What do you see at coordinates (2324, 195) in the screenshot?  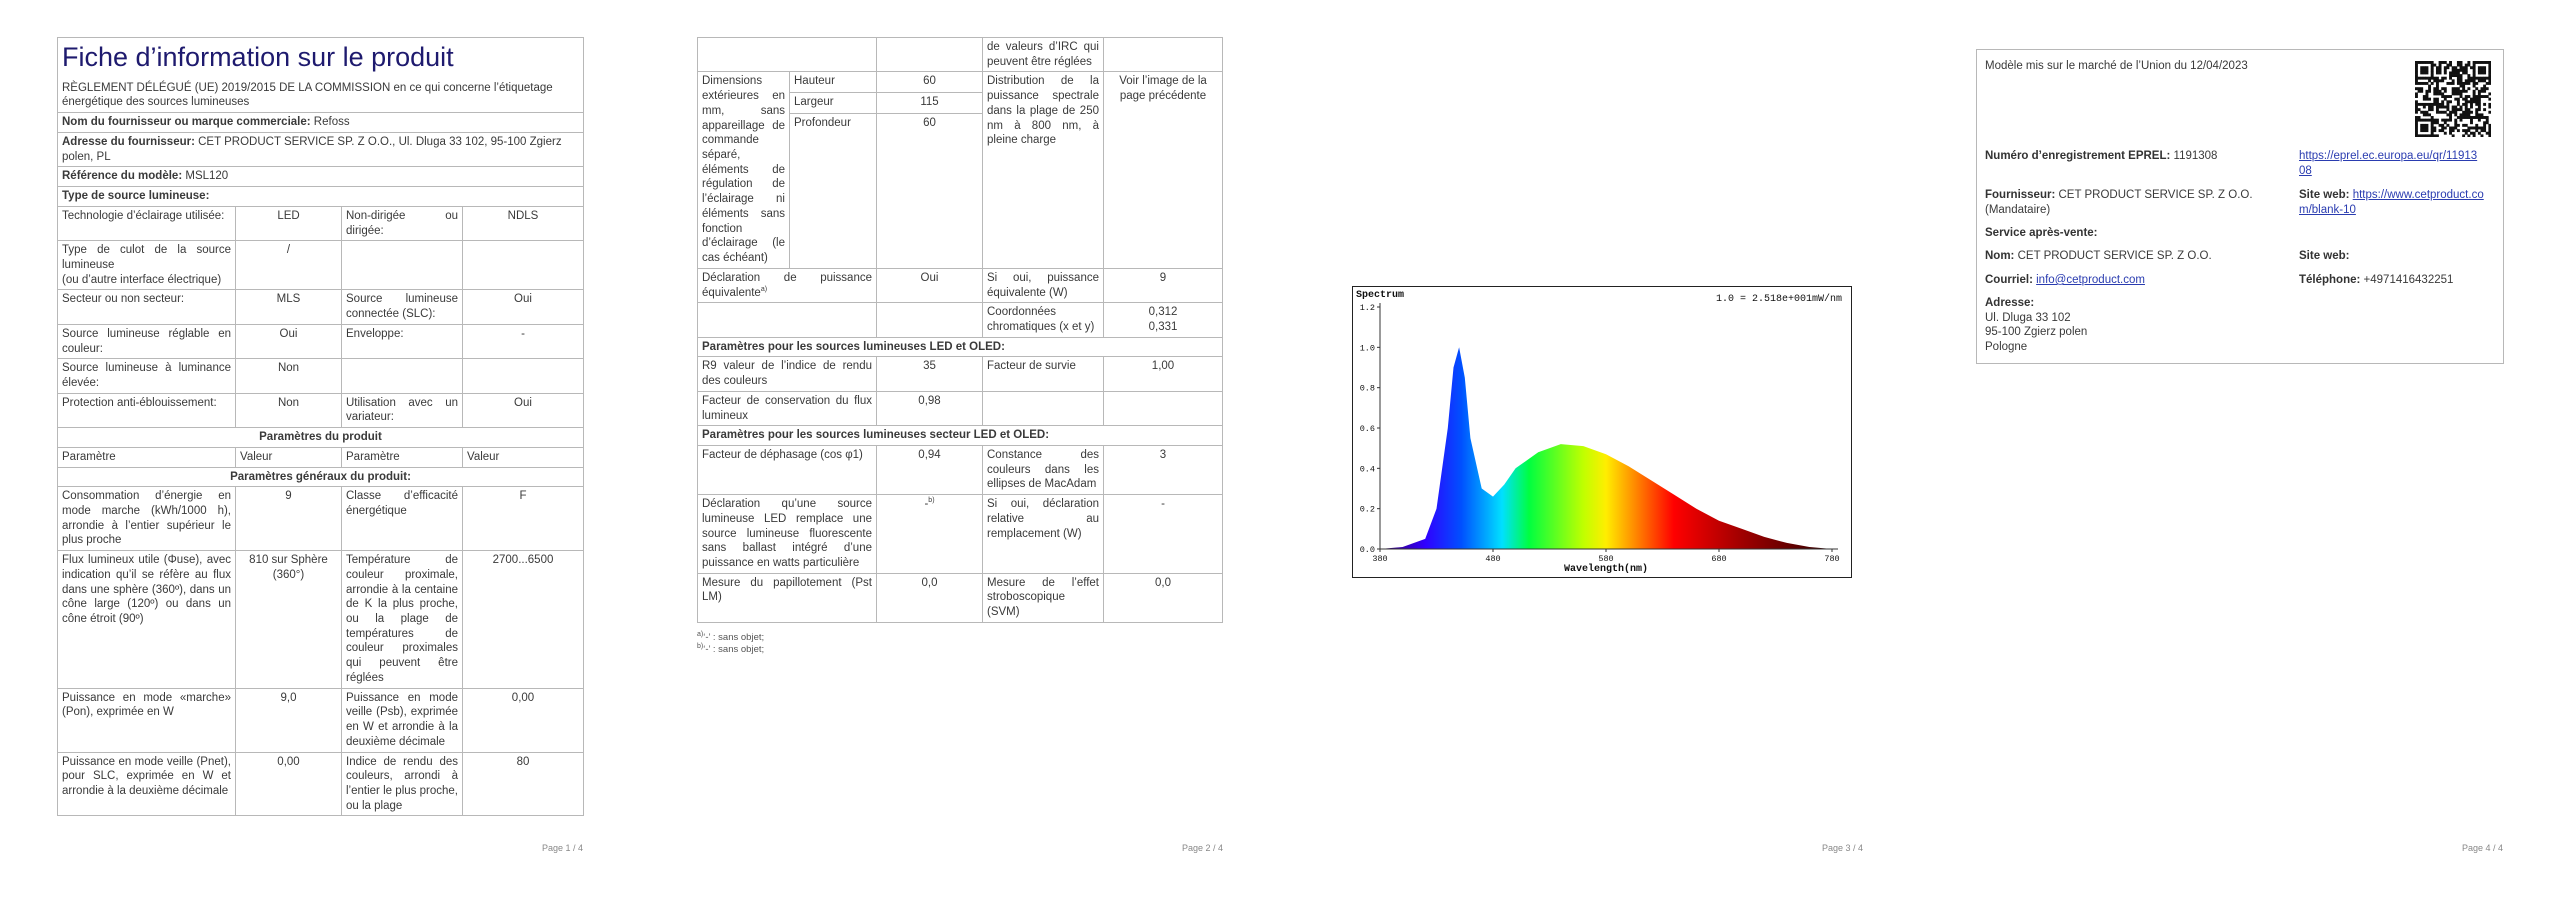 I see `field-label: Site web:` at bounding box center [2324, 195].